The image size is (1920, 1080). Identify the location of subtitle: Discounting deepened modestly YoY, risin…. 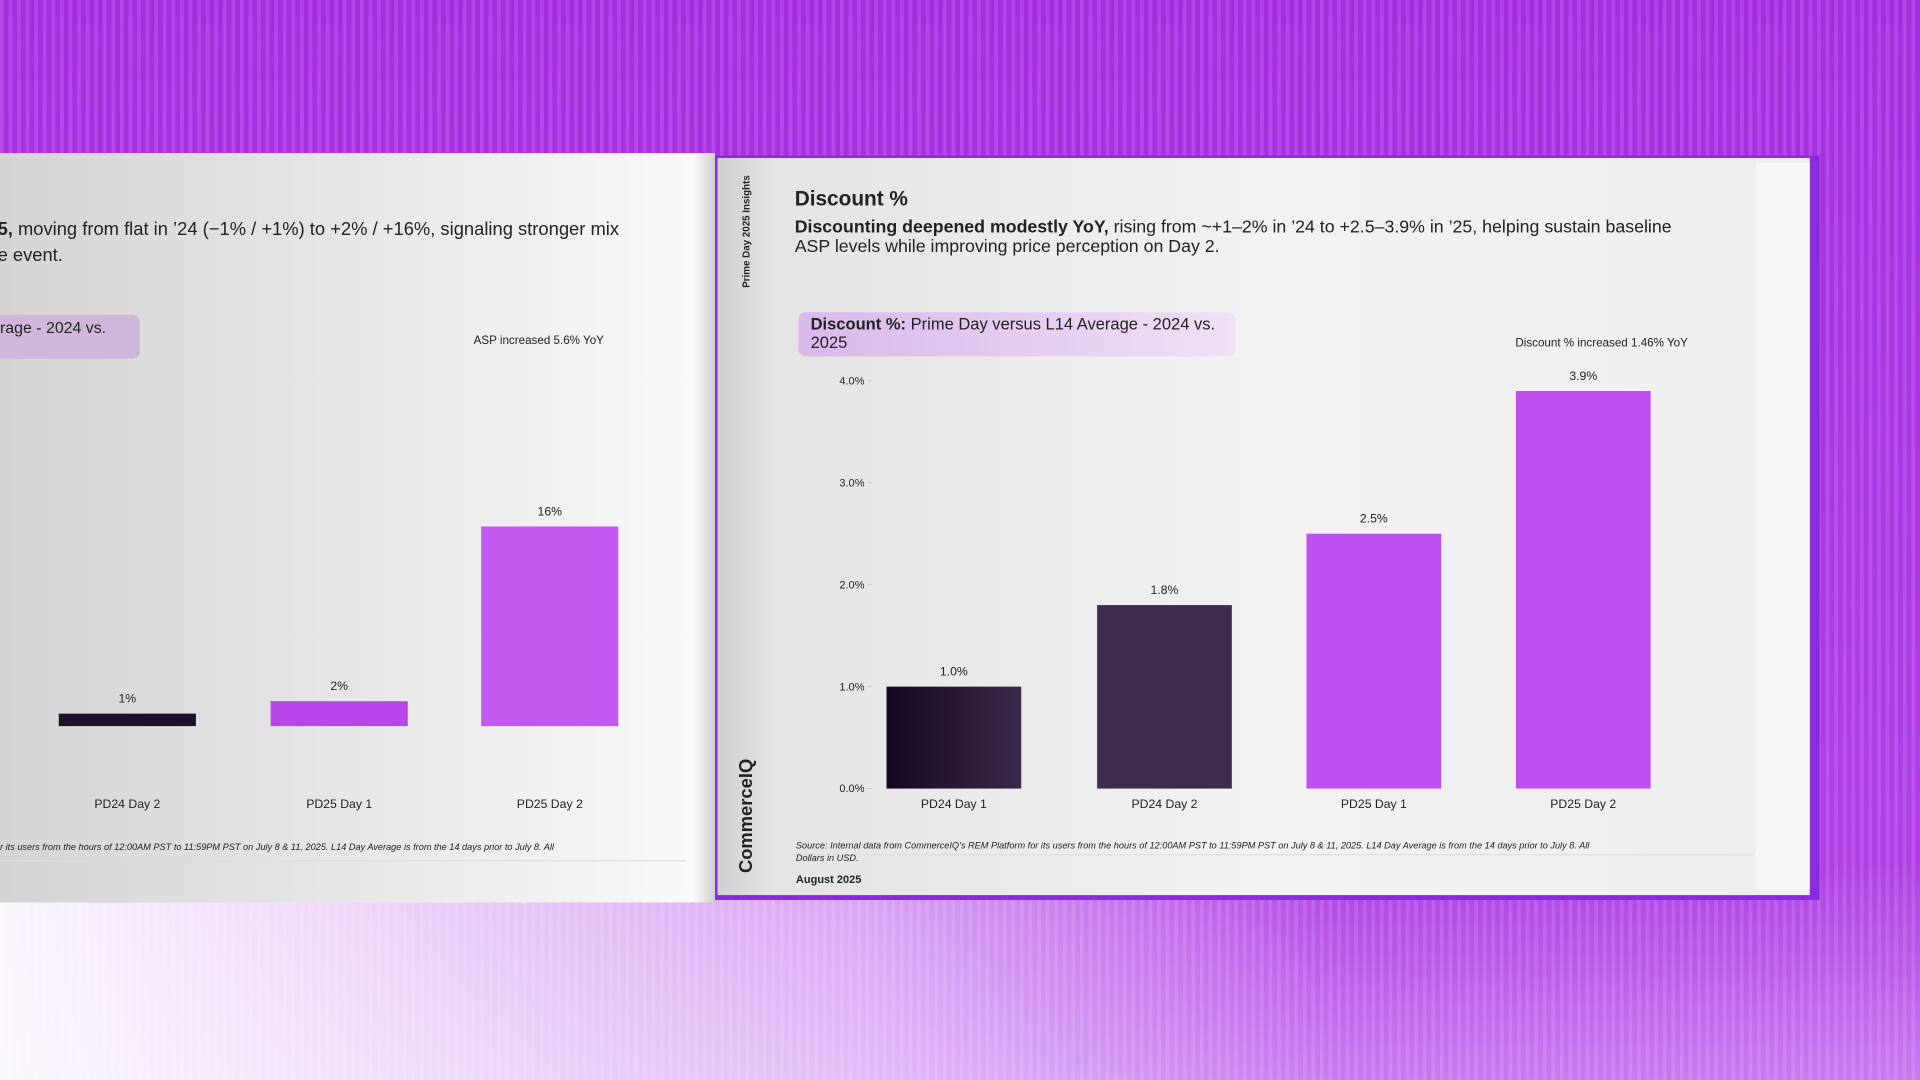
(1233, 227).